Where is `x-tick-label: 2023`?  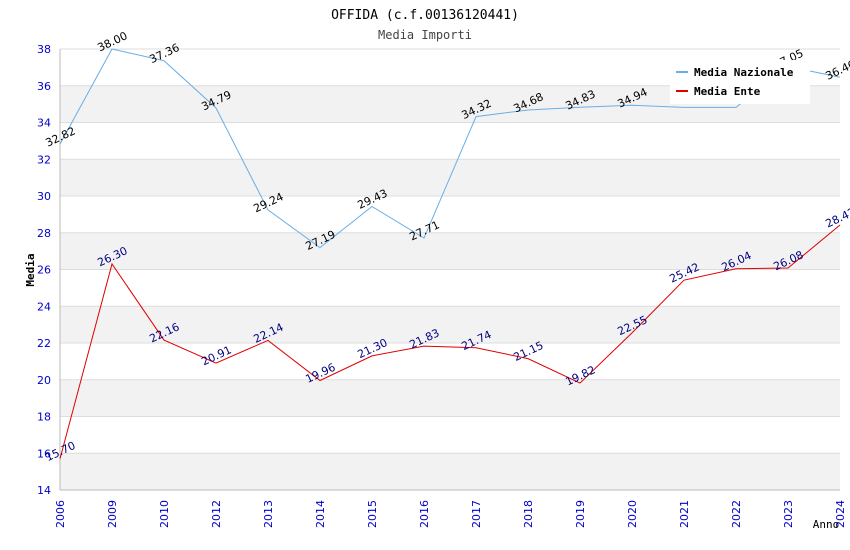 x-tick-label: 2023 is located at coordinates (788, 514).